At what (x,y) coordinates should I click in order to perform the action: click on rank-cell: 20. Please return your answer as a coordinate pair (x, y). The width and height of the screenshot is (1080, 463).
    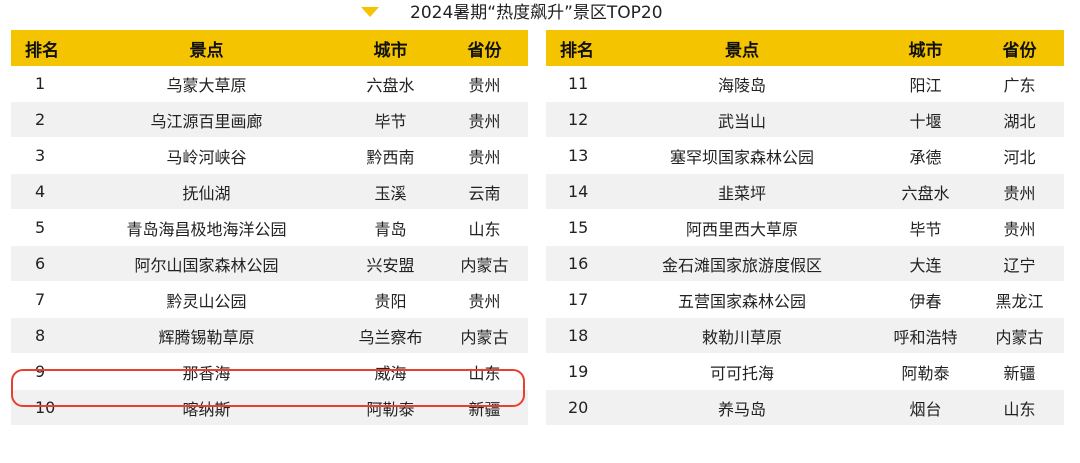
    Looking at the image, I should click on (577, 407).